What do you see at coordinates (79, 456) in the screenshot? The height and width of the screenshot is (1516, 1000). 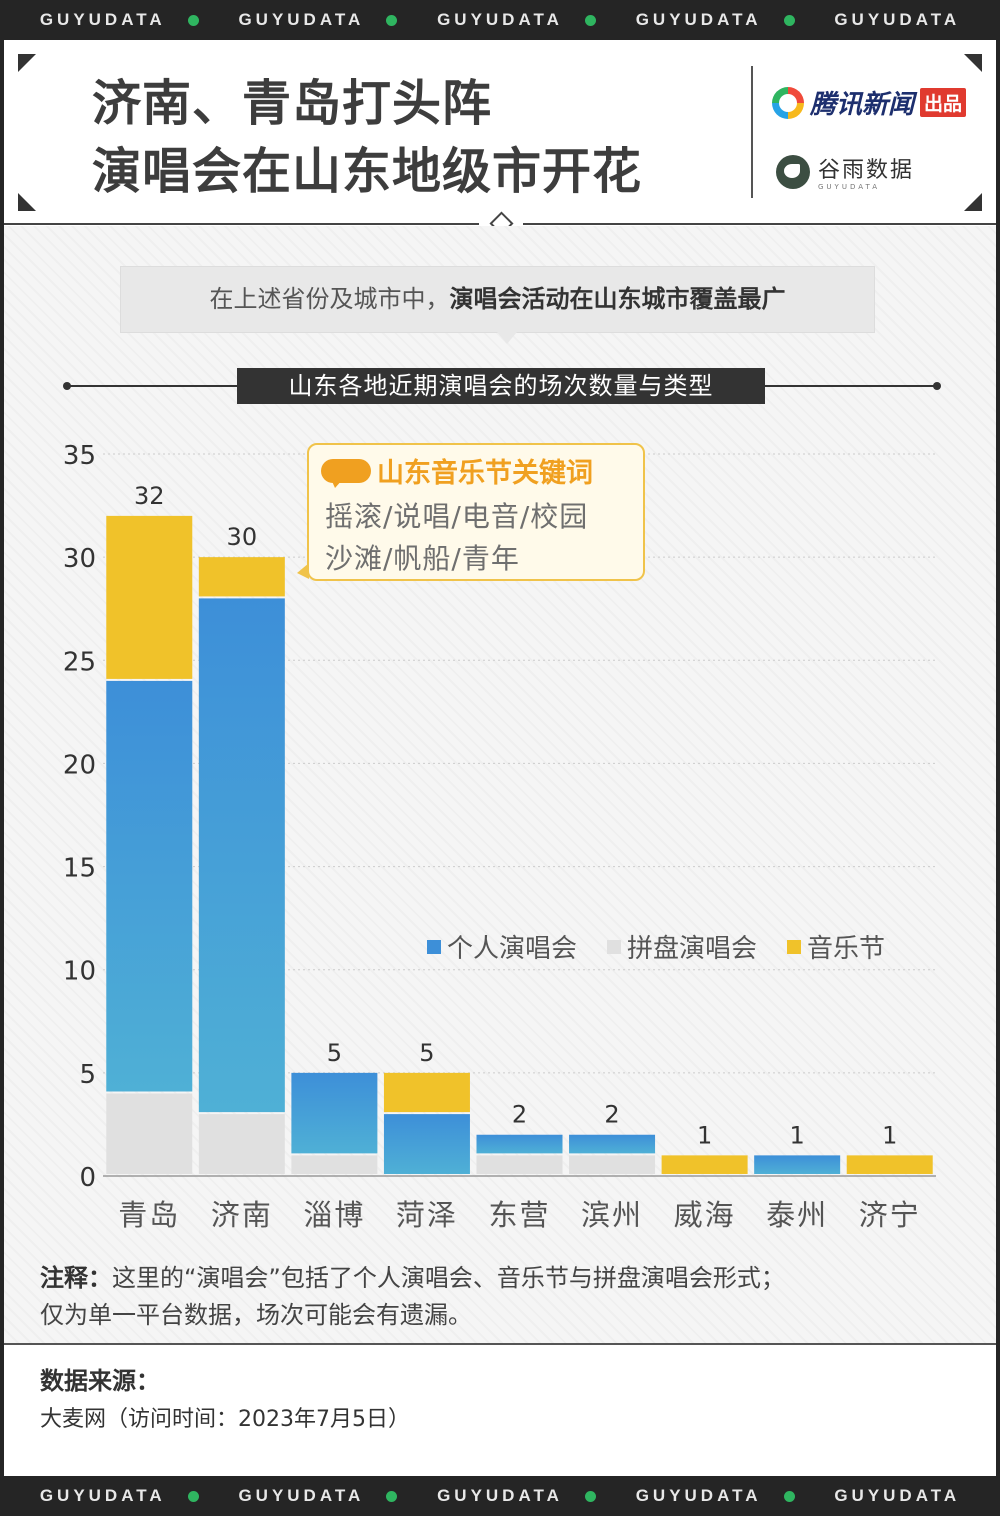 I see `y-tick-label: 35` at bounding box center [79, 456].